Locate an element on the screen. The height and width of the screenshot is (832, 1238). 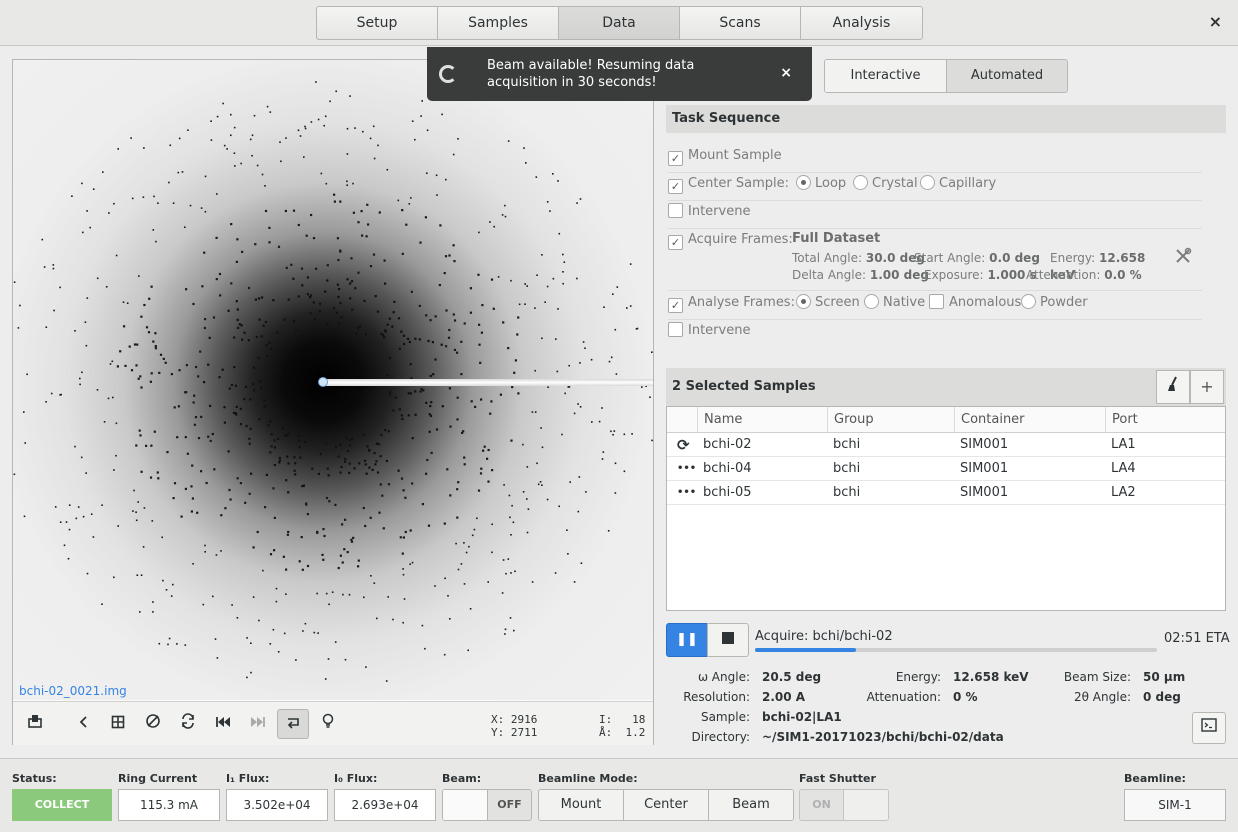
center-checkbox: ✓ is located at coordinates (675, 186).